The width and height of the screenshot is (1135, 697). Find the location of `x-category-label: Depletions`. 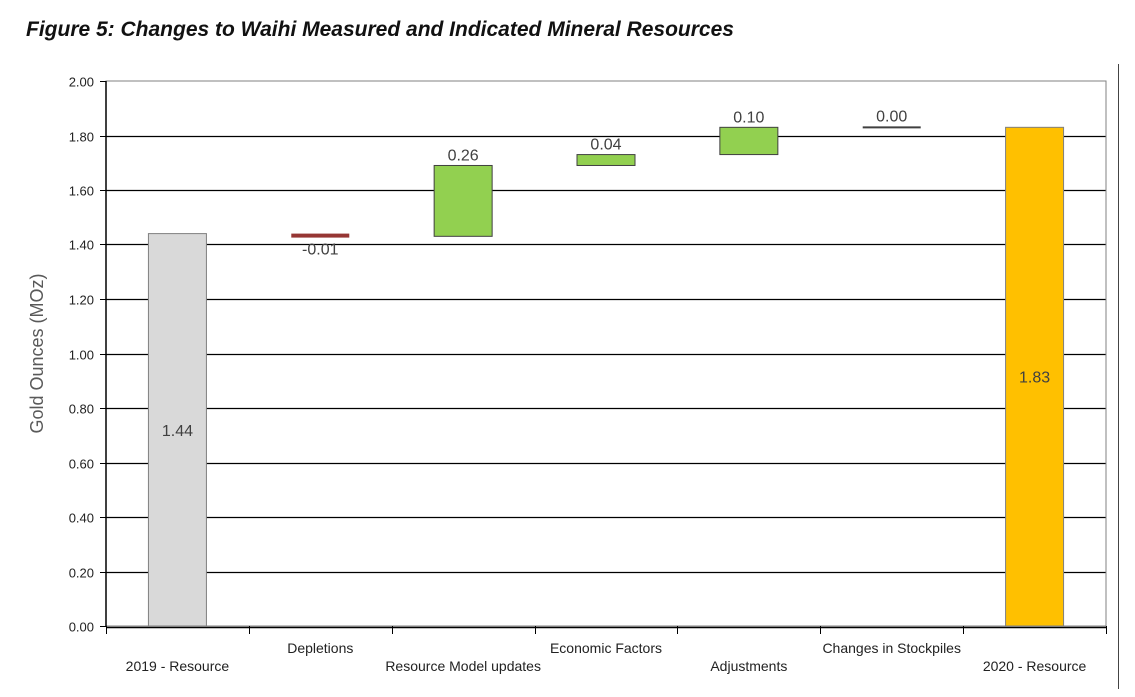

x-category-label: Depletions is located at coordinates (320, 648).